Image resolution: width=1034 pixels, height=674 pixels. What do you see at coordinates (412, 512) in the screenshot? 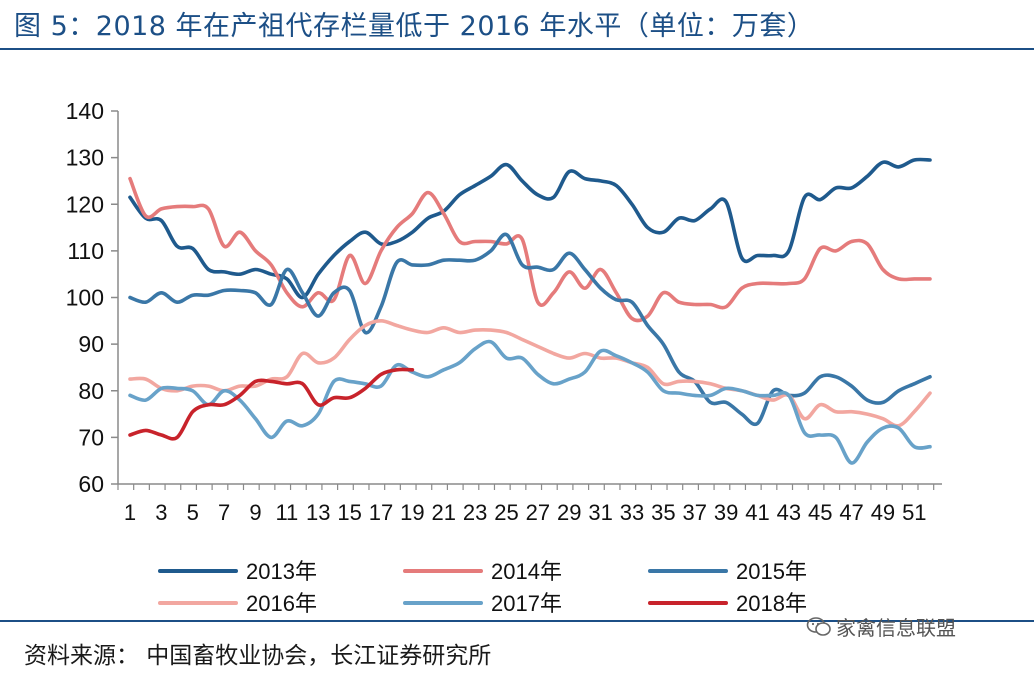
I see `x-tick-label: 19` at bounding box center [412, 512].